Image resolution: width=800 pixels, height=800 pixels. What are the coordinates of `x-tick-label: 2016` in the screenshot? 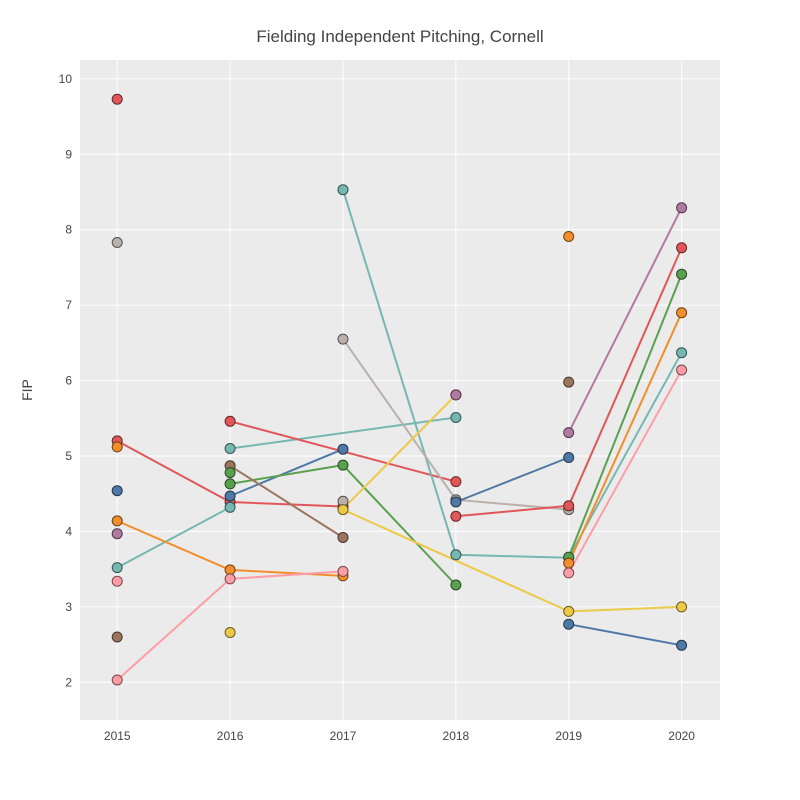 It's located at (230, 736).